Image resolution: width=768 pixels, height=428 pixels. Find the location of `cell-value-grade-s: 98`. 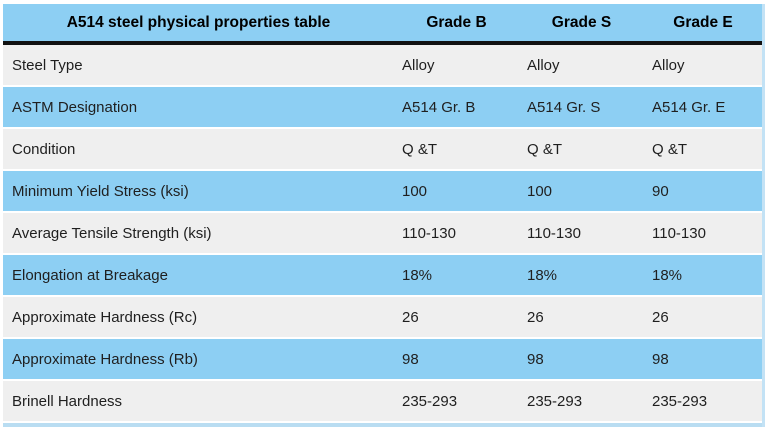

cell-value-grade-s: 98 is located at coordinates (535, 359).